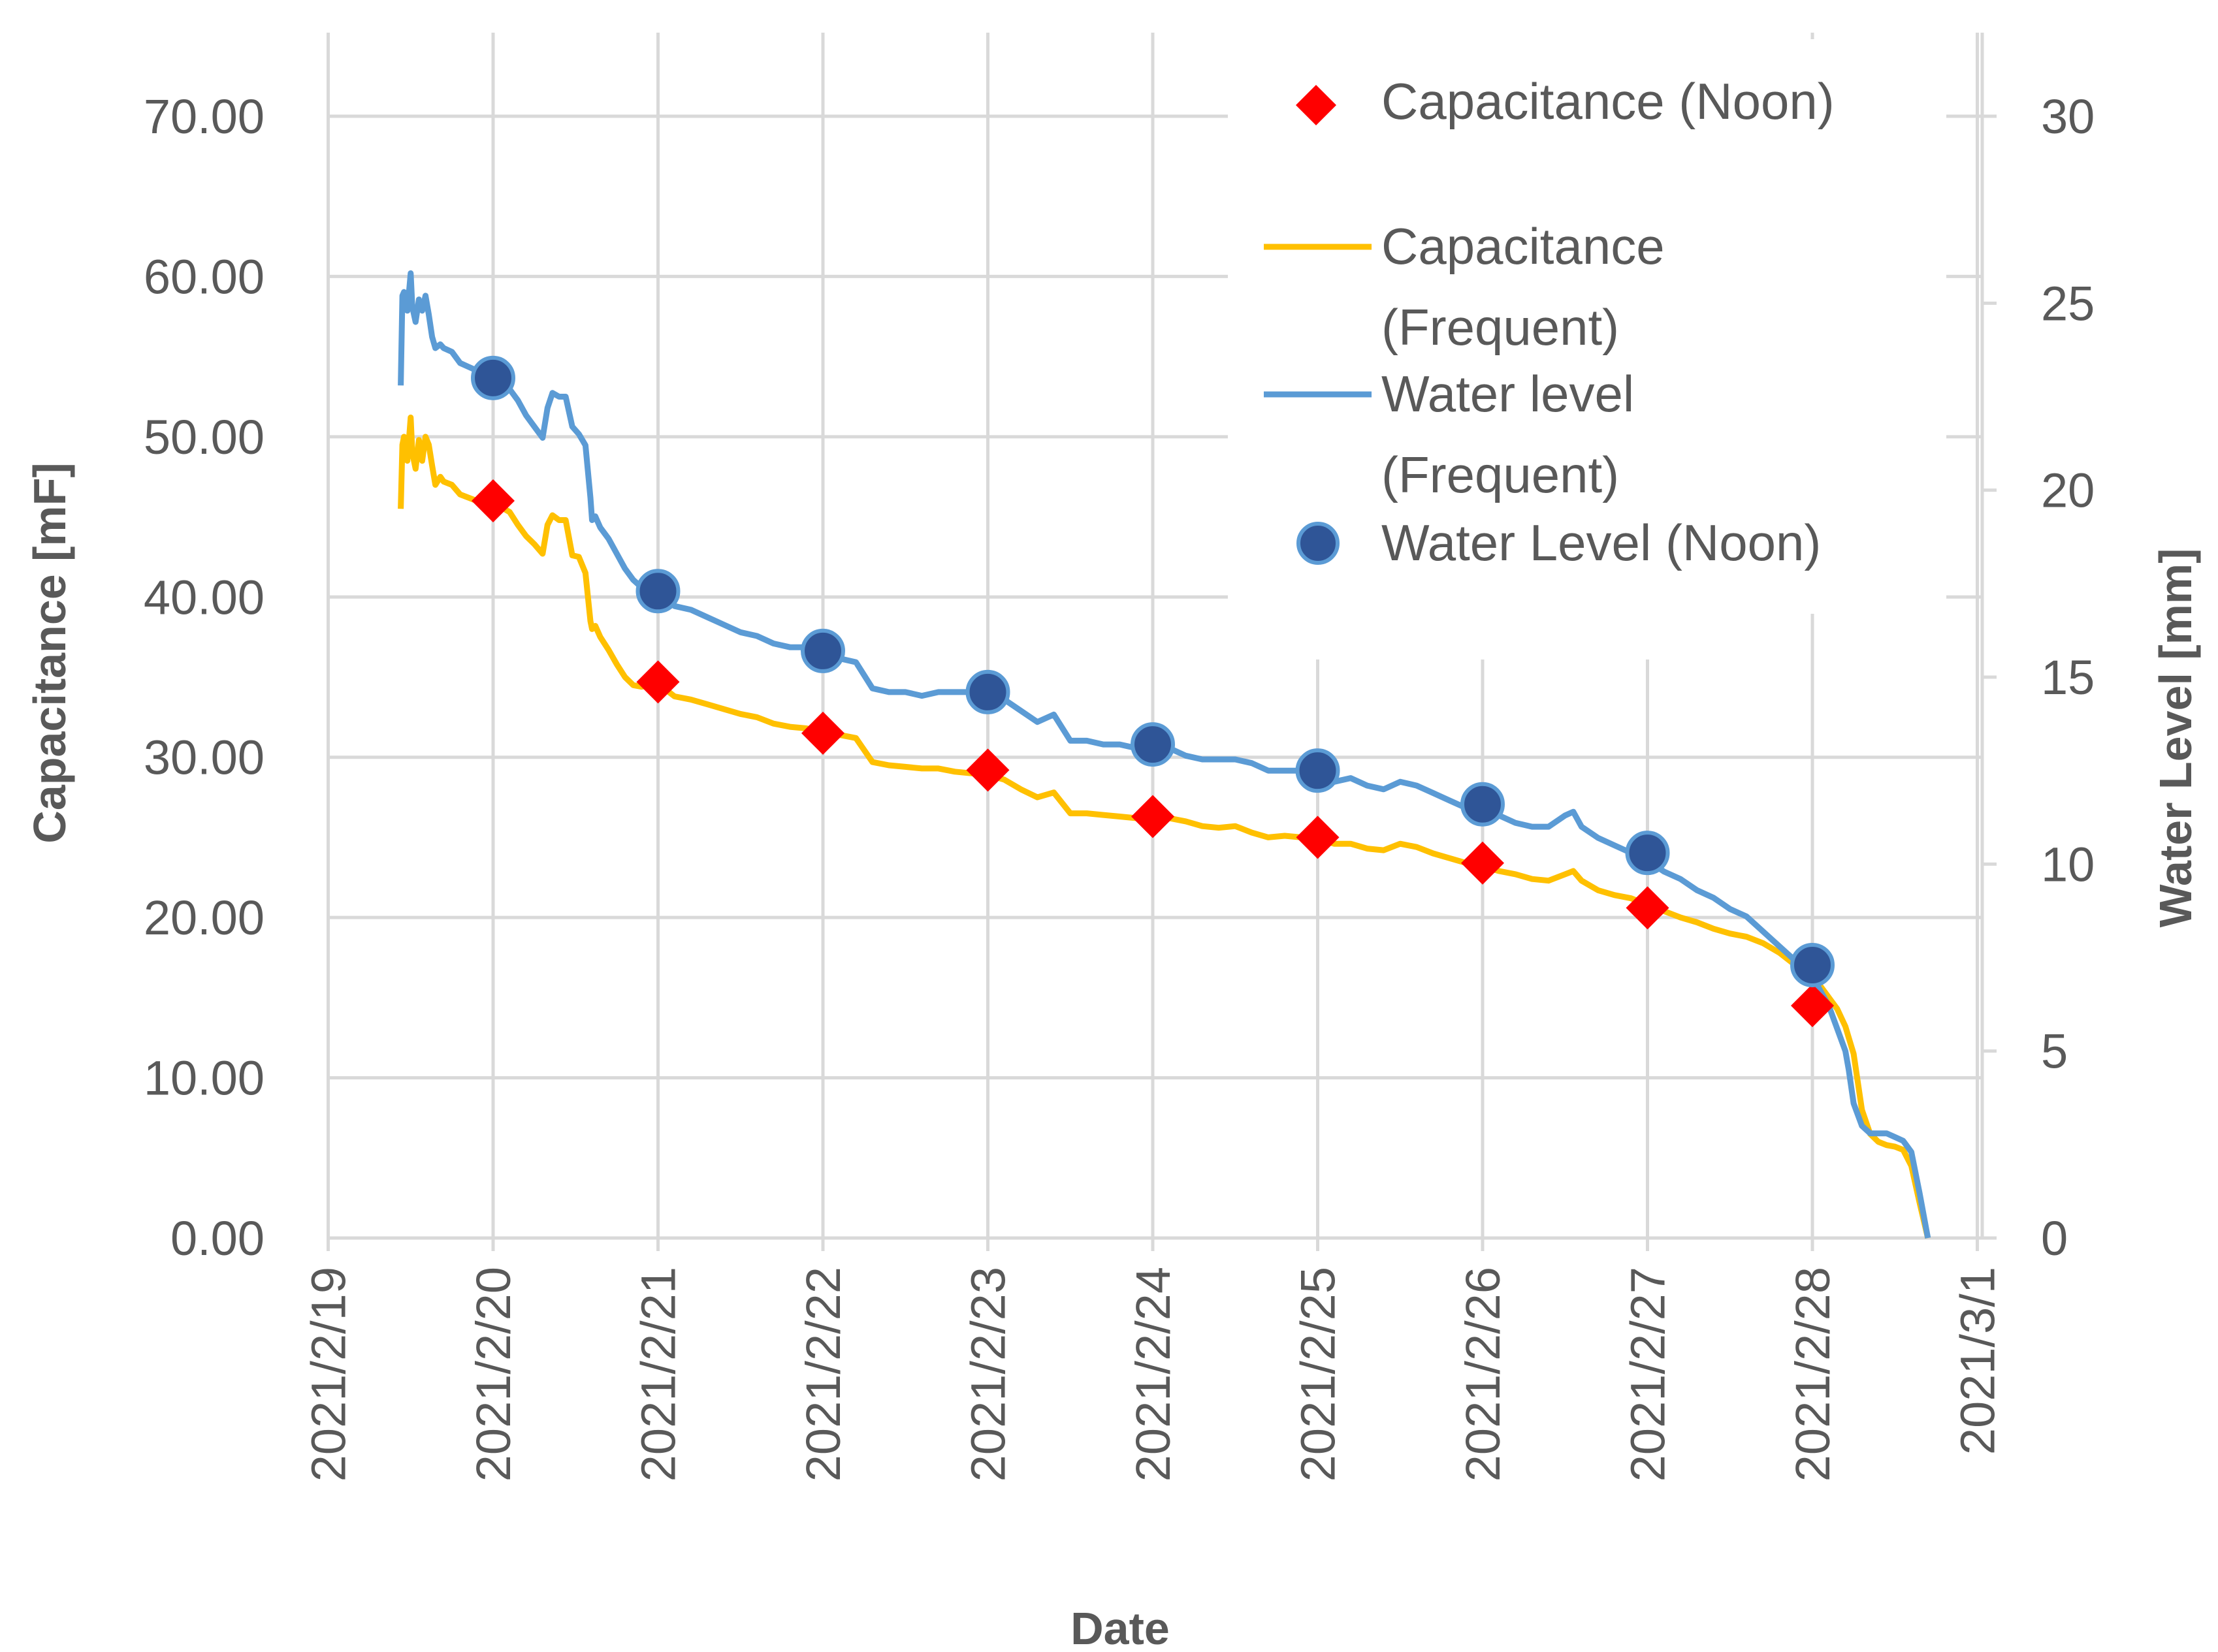 The height and width of the screenshot is (1652, 2218). Describe the element at coordinates (204, 758) in the screenshot. I see `left-tick-label: 30.00` at that location.